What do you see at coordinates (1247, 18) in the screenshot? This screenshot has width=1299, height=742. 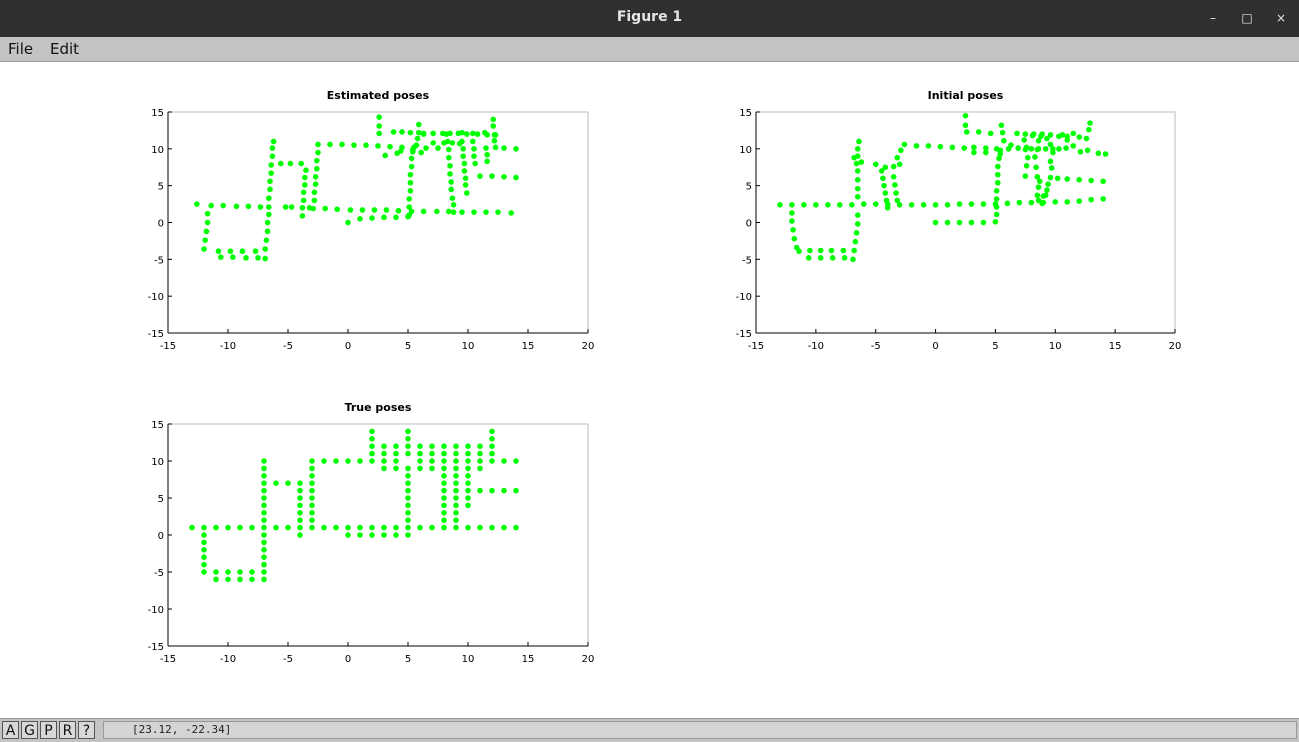 I see `maximize-icon: □` at bounding box center [1247, 18].